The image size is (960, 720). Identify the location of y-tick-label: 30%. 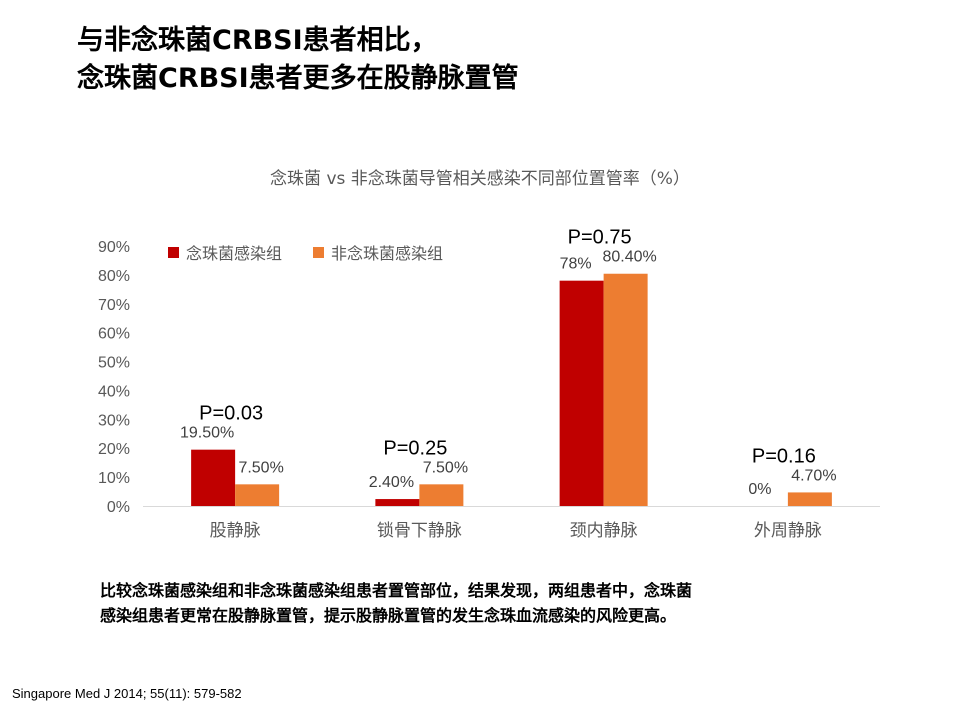
(114, 420).